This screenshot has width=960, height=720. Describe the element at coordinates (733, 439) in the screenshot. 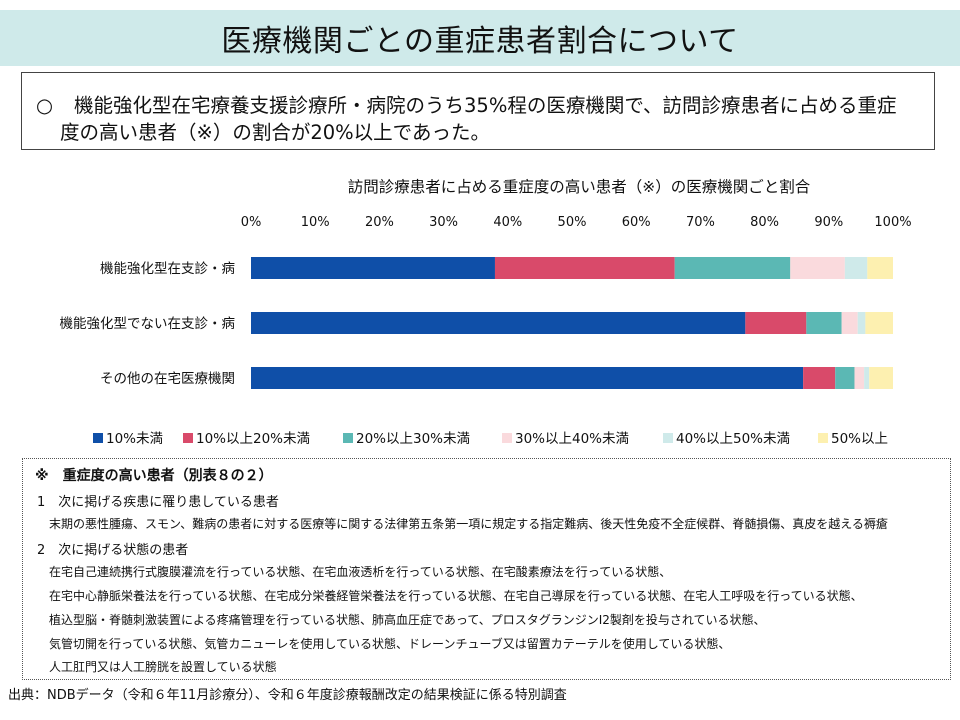

I see `legend-label: 40%以上50%未満` at that location.